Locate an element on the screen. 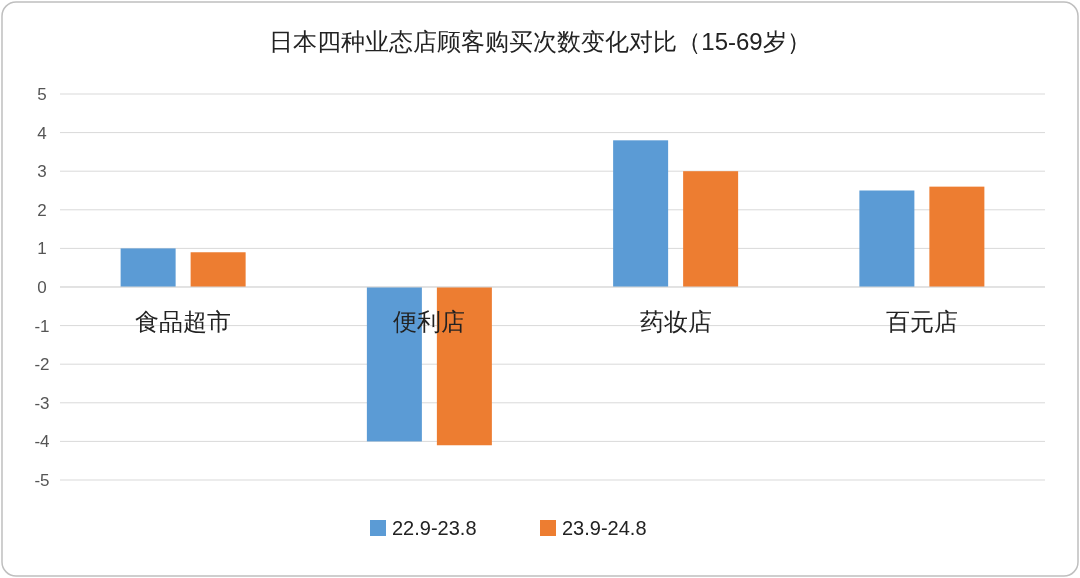  y-tick-label: -2 is located at coordinates (42, 365).